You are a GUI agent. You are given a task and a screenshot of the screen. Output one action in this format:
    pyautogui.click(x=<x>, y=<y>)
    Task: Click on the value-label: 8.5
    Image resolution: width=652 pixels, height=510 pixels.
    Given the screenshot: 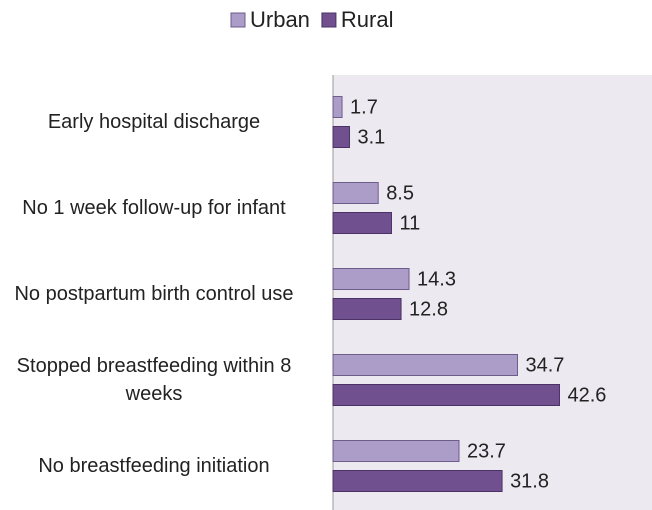 What is the action you would take?
    pyautogui.click(x=400, y=193)
    